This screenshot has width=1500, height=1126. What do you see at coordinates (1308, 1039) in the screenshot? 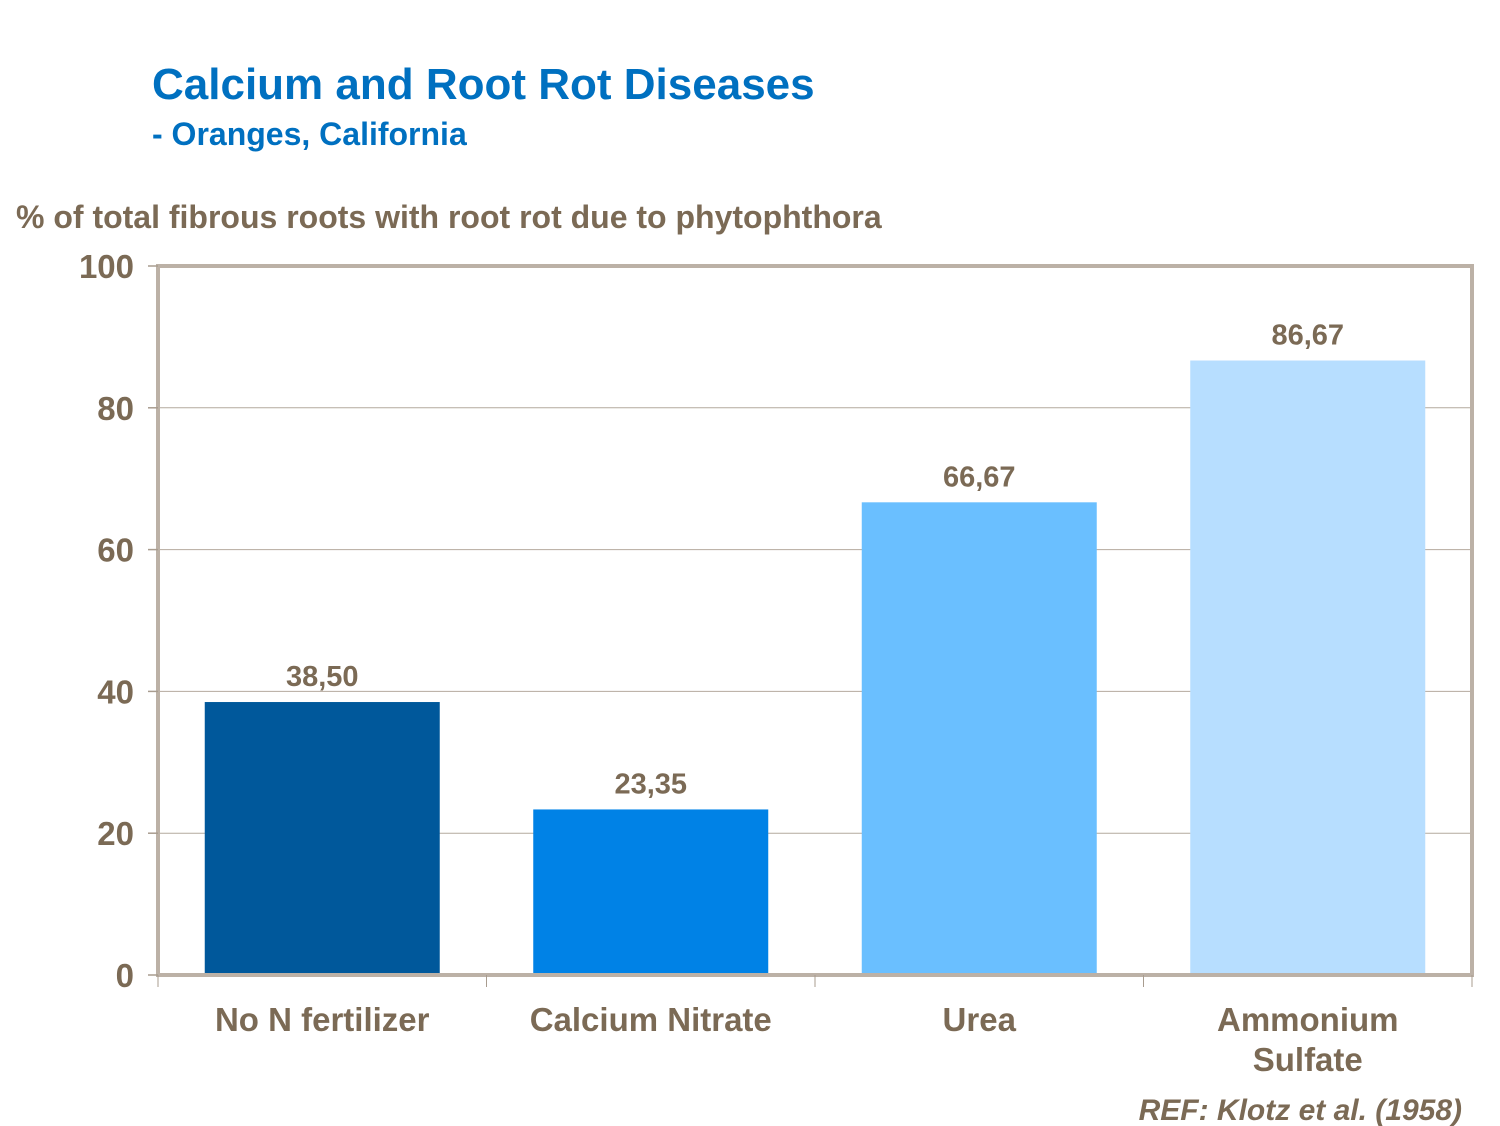
I see `x-tick-label: Ammonium Sulfate` at bounding box center [1308, 1039].